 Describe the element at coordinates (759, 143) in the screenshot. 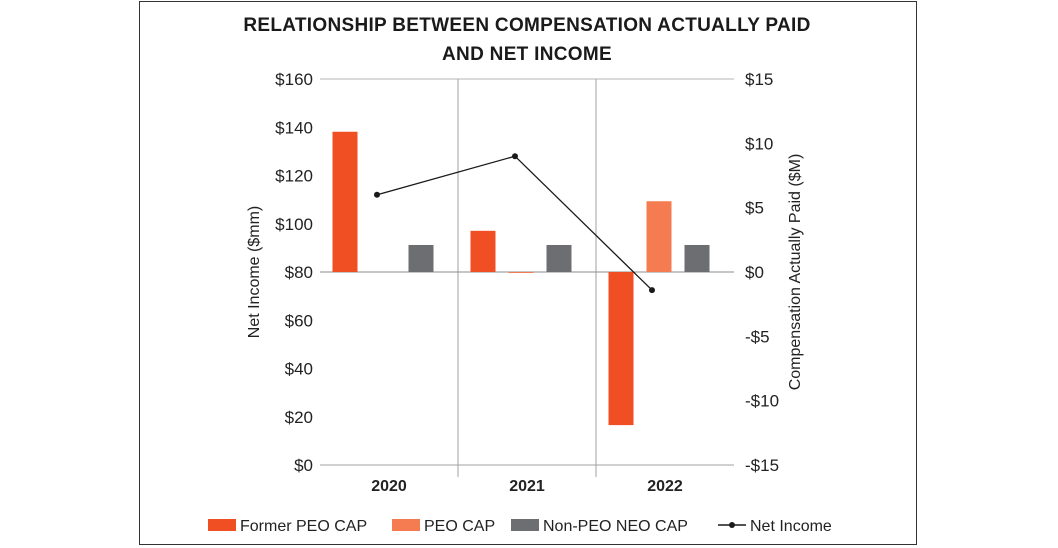

I see `y-right-tick-label: $10` at that location.